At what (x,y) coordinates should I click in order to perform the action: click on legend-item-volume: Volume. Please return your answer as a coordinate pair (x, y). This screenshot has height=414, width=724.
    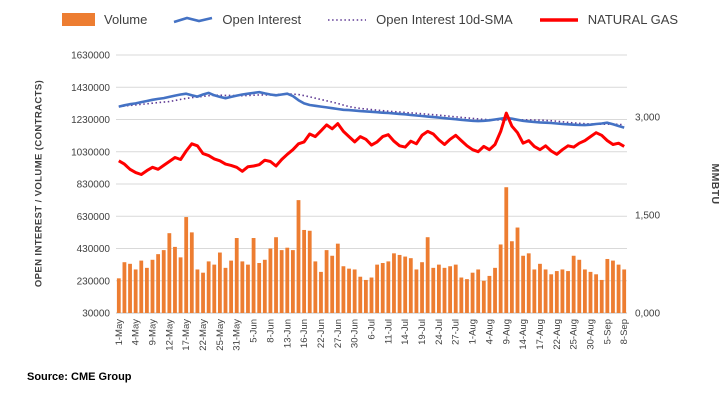
    Looking at the image, I should click on (104, 19).